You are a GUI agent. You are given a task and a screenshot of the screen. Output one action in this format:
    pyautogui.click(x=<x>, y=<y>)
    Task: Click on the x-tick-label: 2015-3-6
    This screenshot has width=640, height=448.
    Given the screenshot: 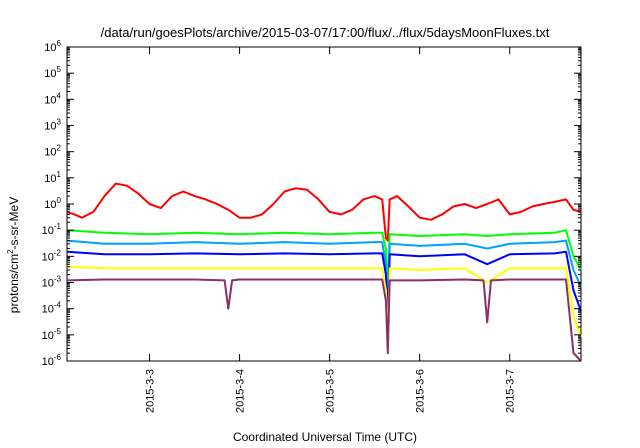 What is the action you would take?
    pyautogui.click(x=421, y=391)
    